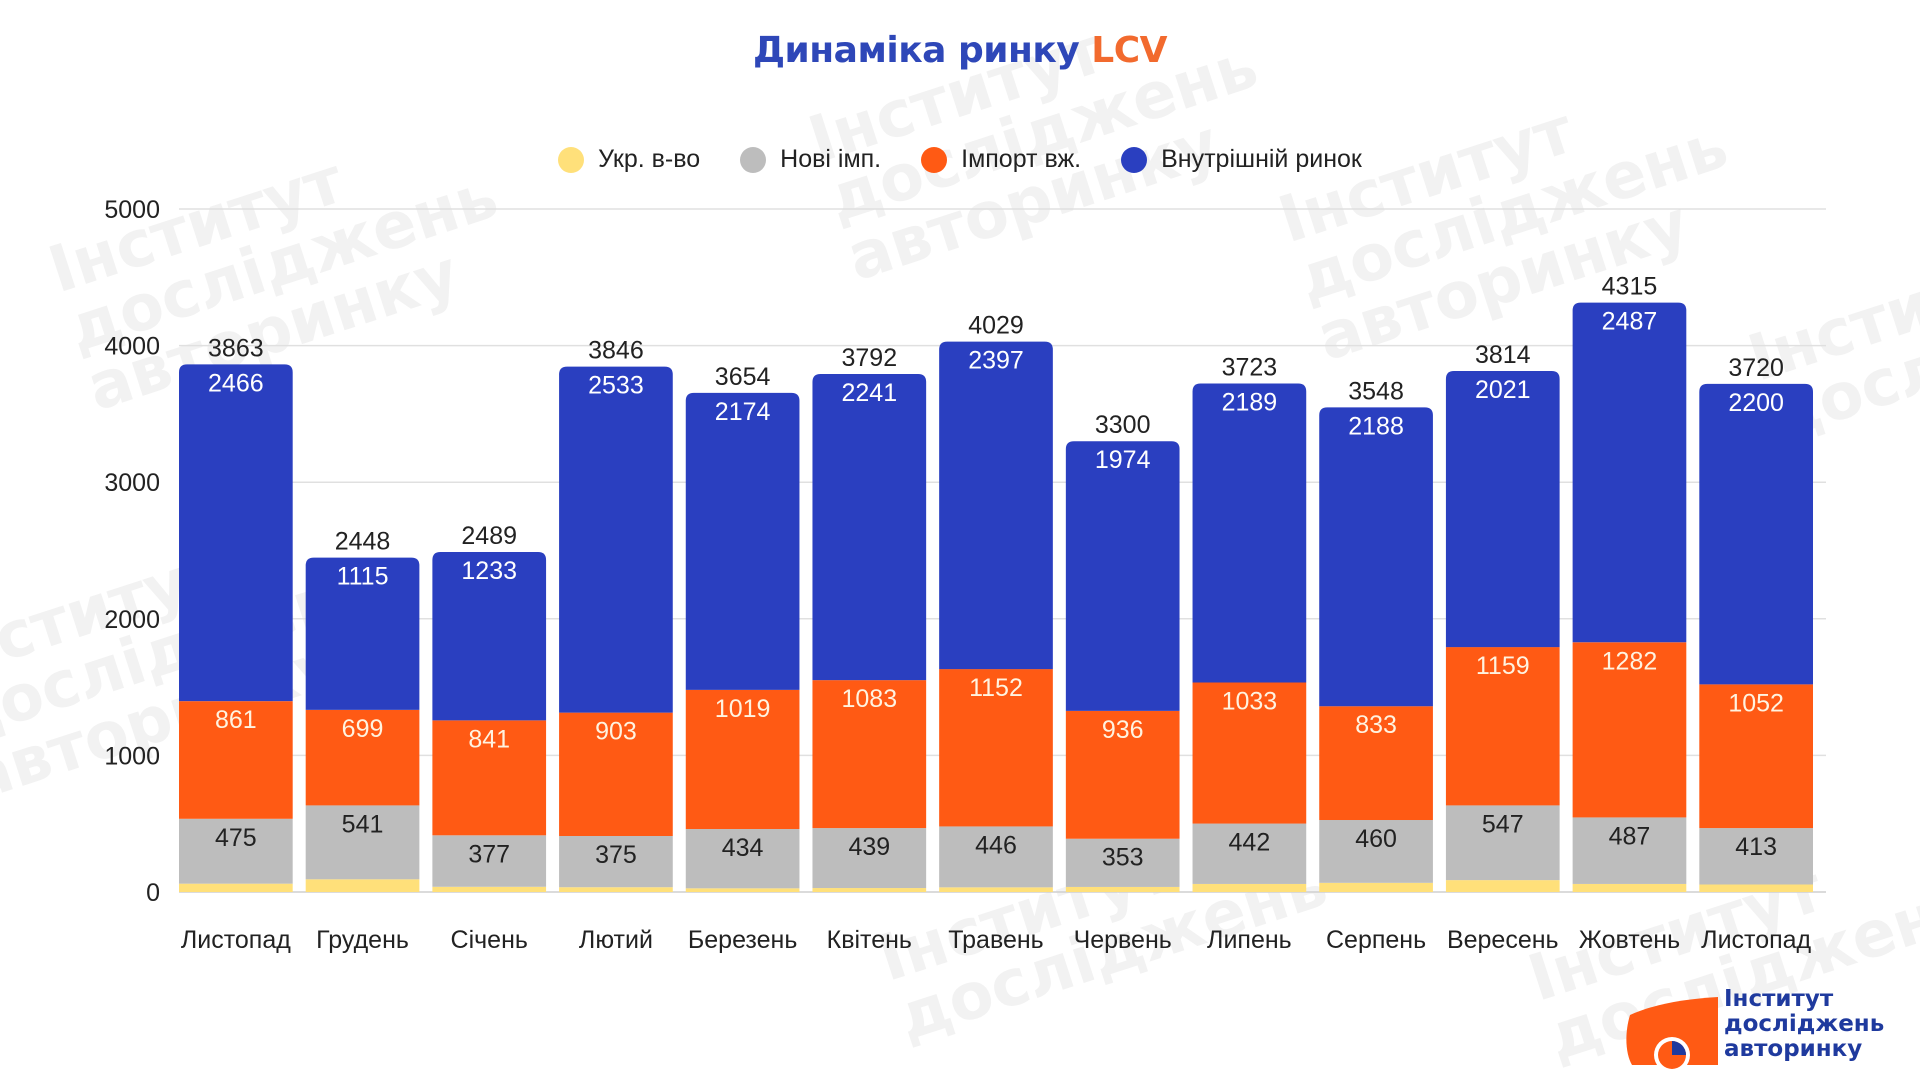  I want to click on y-tick-label: 4000, so click(132, 347).